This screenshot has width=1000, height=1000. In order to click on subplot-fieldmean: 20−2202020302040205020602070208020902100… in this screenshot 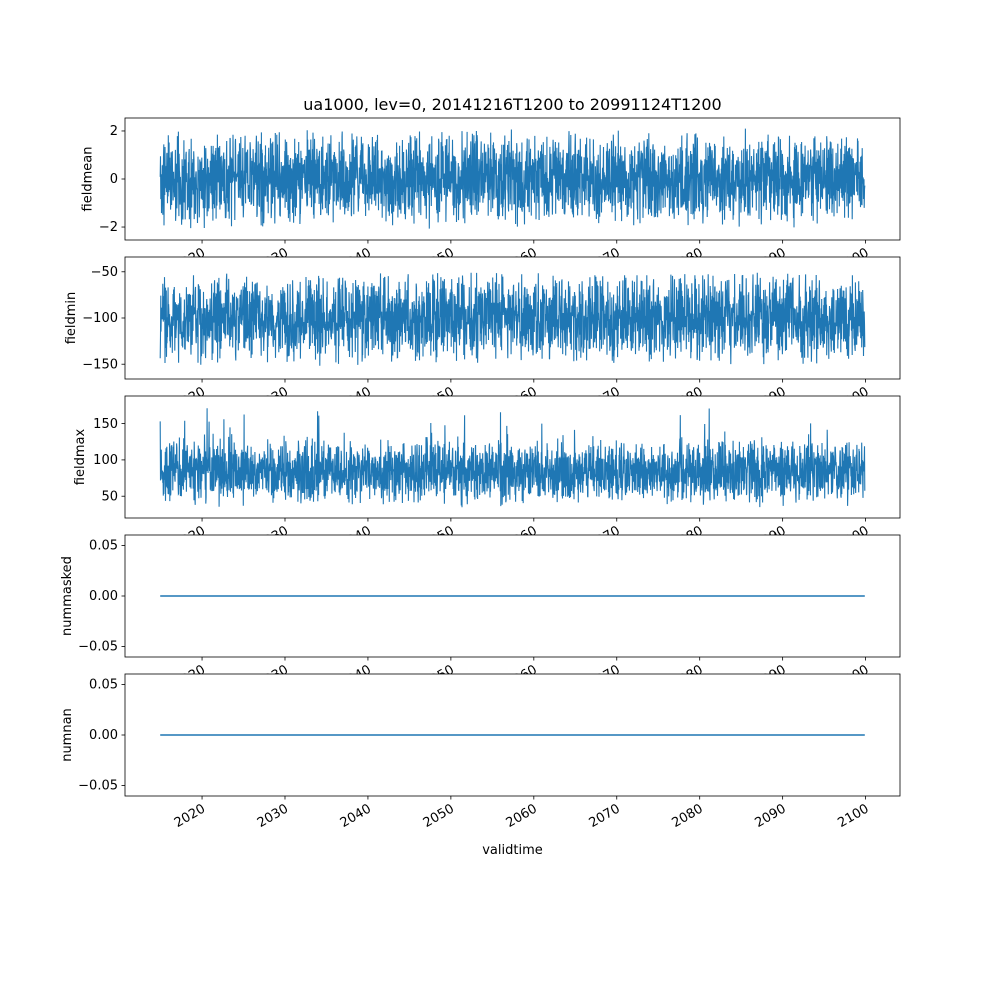, I will do `click(491, 196)`.